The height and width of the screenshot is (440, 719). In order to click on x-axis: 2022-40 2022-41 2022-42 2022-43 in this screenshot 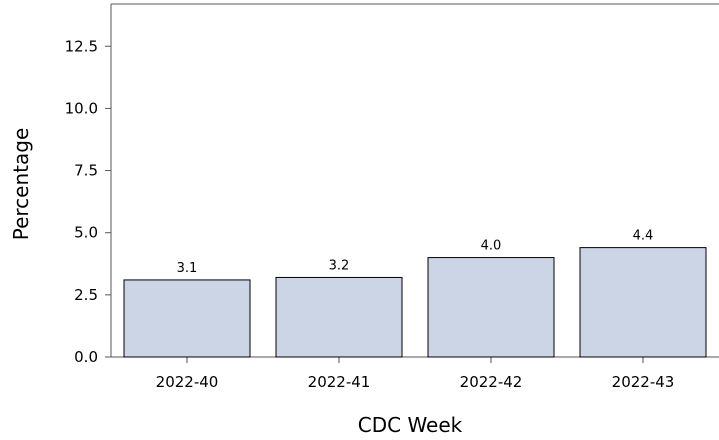, I will do `click(415, 374)`.